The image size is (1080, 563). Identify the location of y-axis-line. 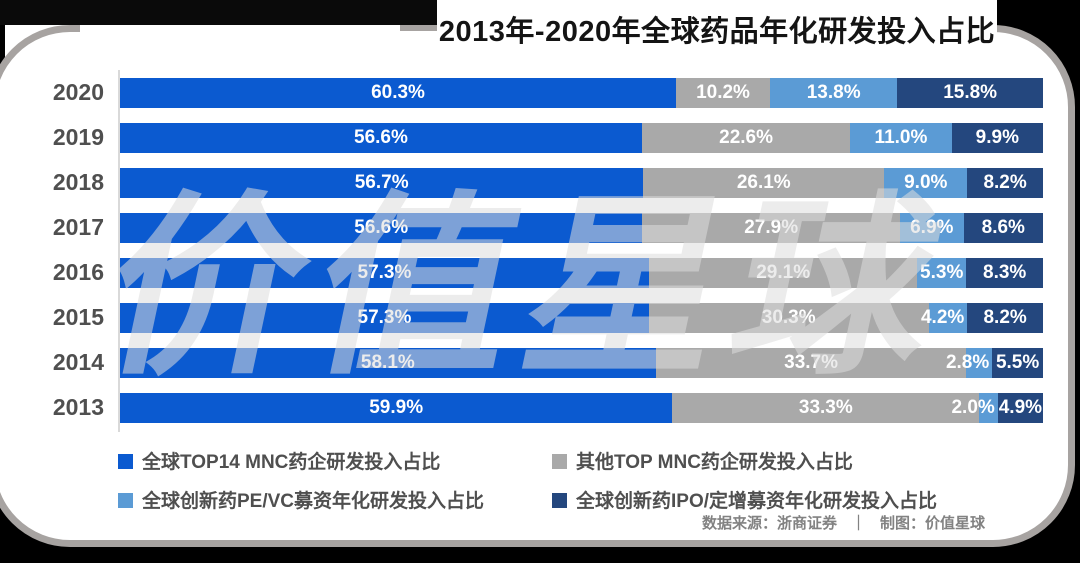
(119, 251).